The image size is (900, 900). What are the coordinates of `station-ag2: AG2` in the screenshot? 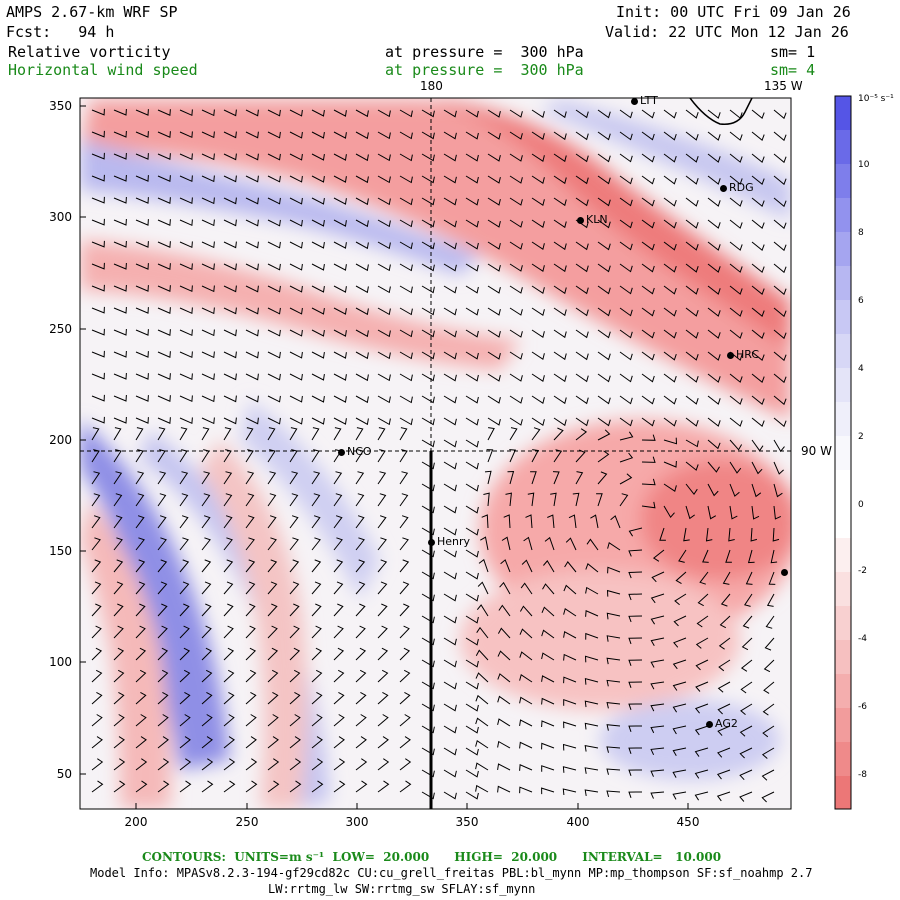 It's located at (722, 723).